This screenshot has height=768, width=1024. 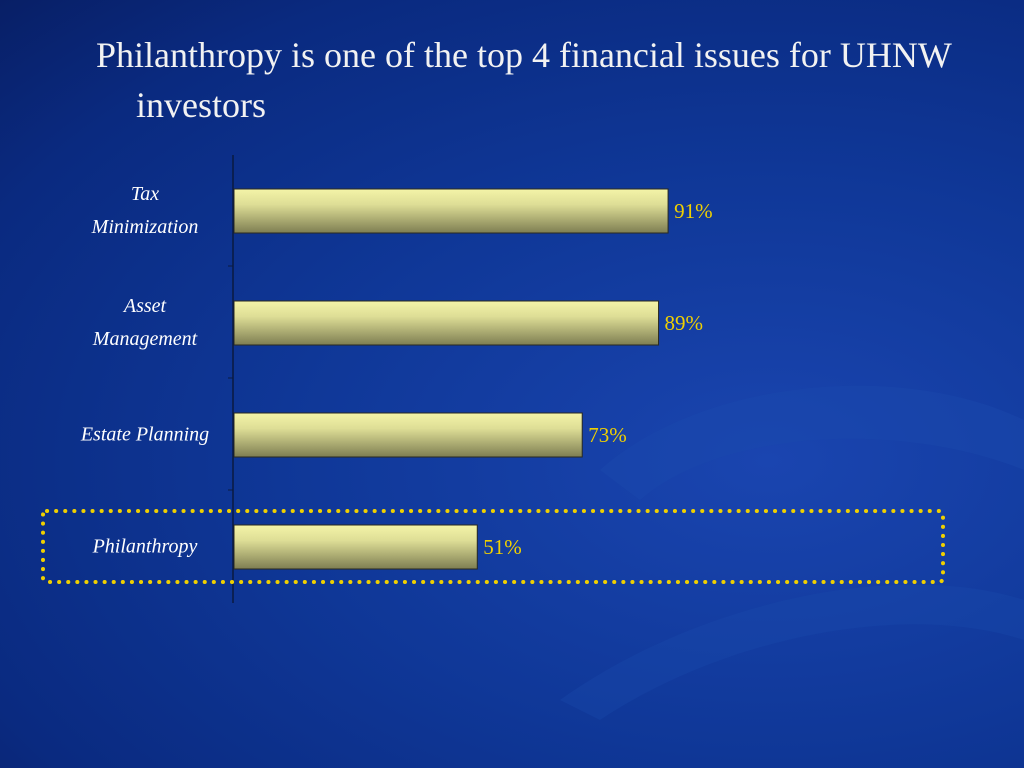 I want to click on category-label: Asset Management, so click(x=145, y=322).